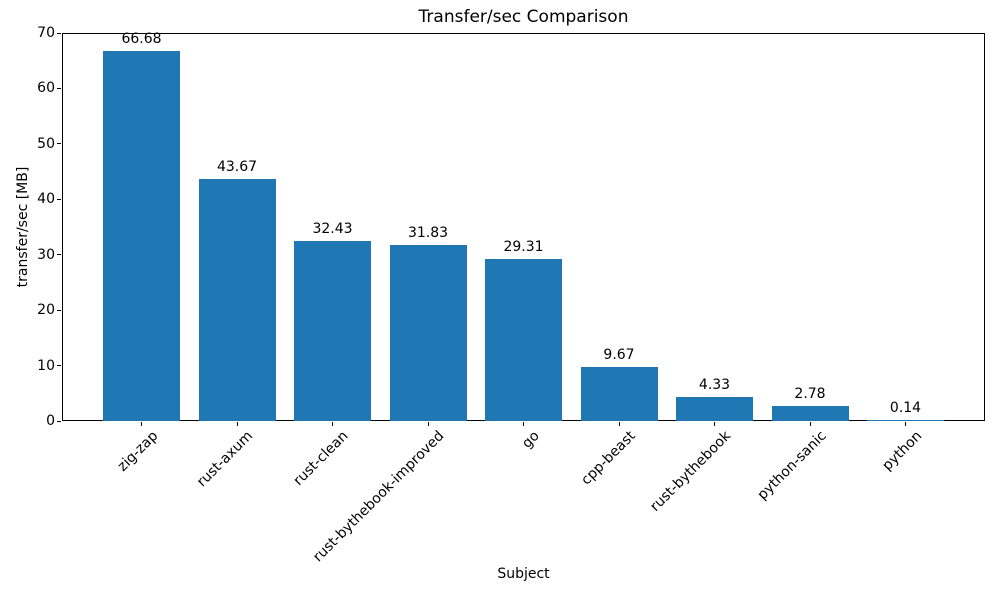 The height and width of the screenshot is (600, 1000). Describe the element at coordinates (46, 143) in the screenshot. I see `y-tick-label: 50` at that location.